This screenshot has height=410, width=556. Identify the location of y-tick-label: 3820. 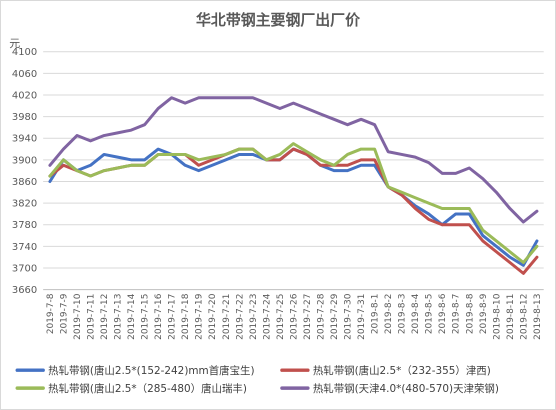
(24, 204).